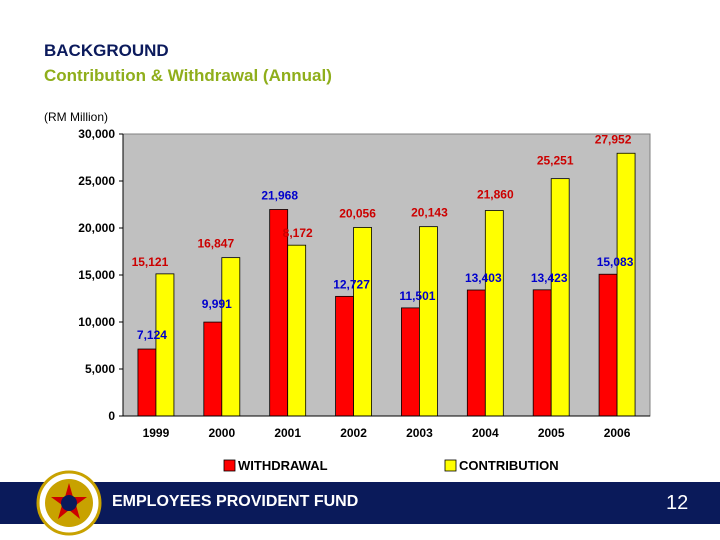  I want to click on legend-swatch-contribution, so click(450, 465).